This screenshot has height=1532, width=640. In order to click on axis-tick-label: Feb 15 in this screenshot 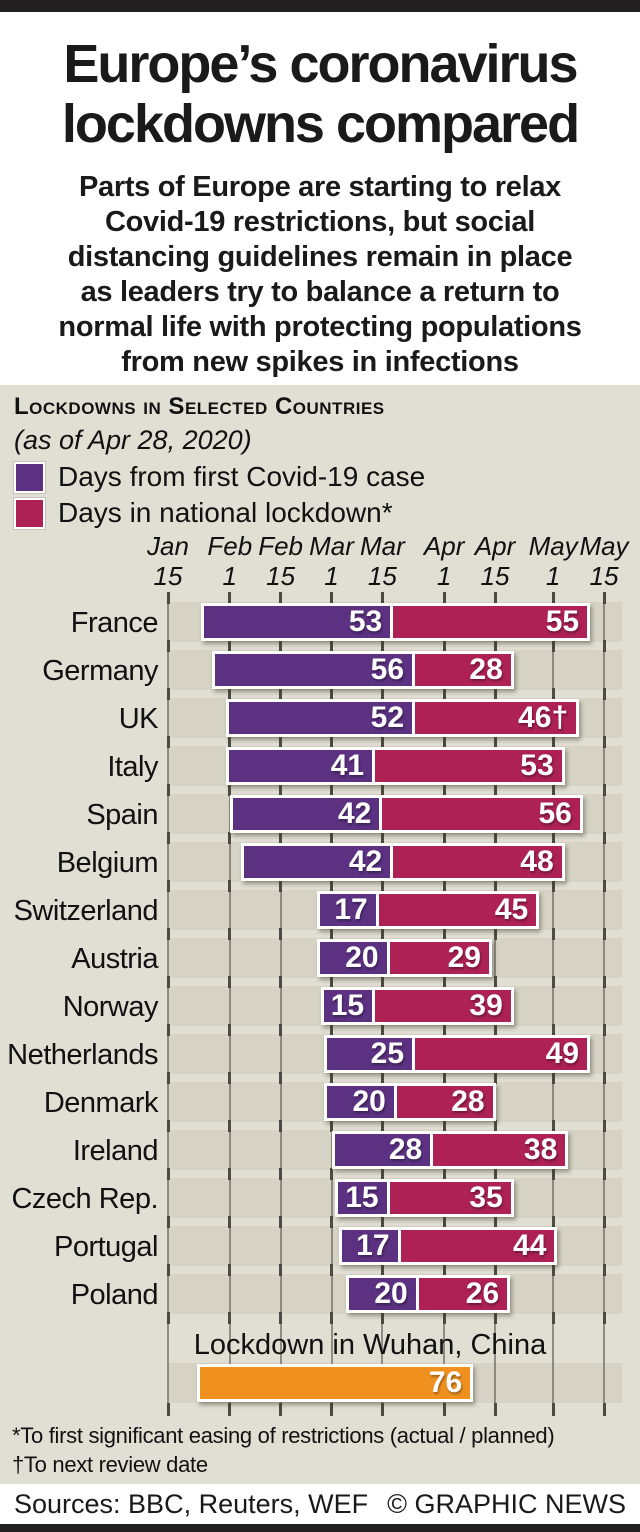, I will do `click(281, 561)`.